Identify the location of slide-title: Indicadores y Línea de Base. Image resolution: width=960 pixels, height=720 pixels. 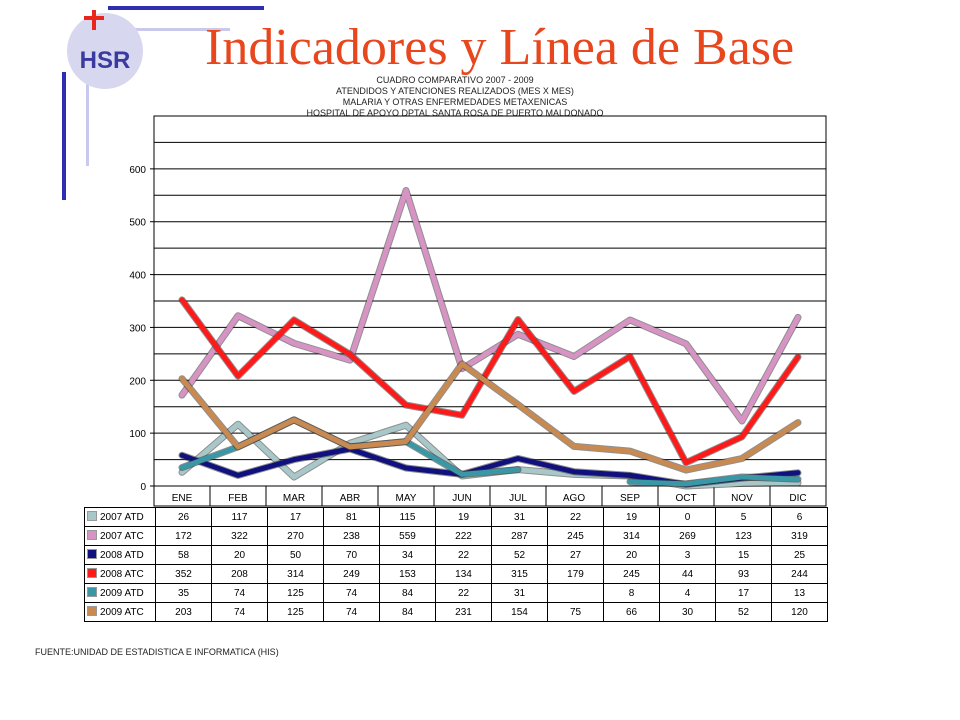
(500, 47).